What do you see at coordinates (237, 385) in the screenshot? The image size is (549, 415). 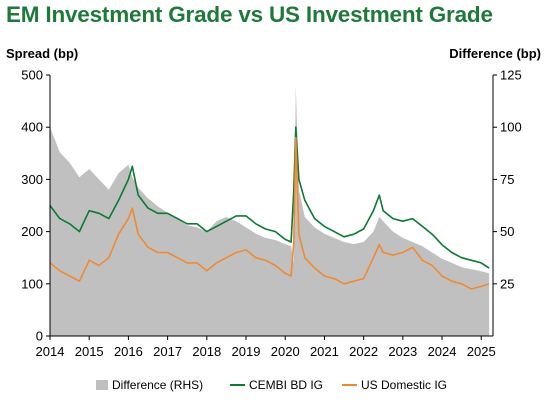 I see `legend-swatch-cembi` at bounding box center [237, 385].